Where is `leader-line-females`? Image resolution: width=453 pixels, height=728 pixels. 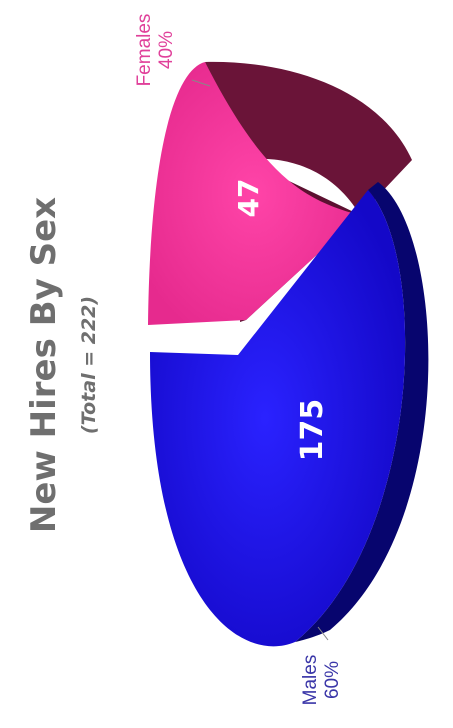 leader-line-females is located at coordinates (201, 83).